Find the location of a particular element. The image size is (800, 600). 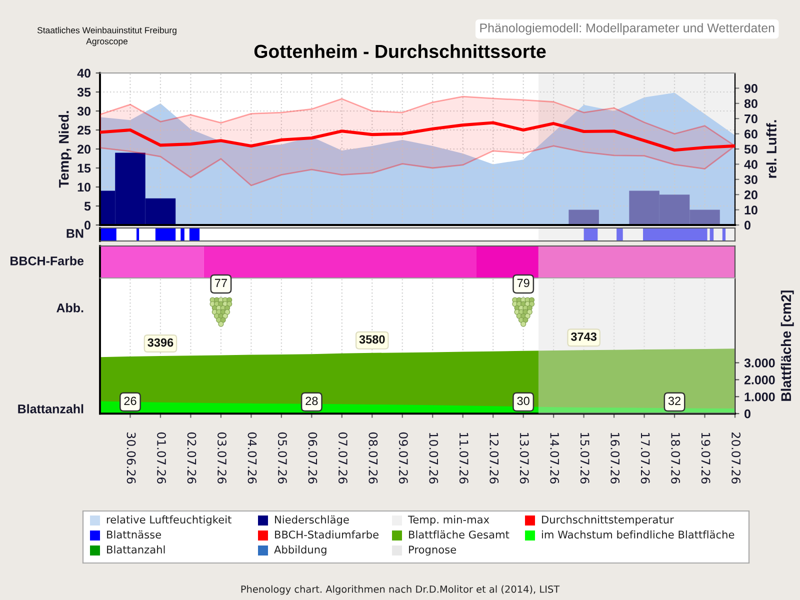

annotation: 26 is located at coordinates (130, 401).